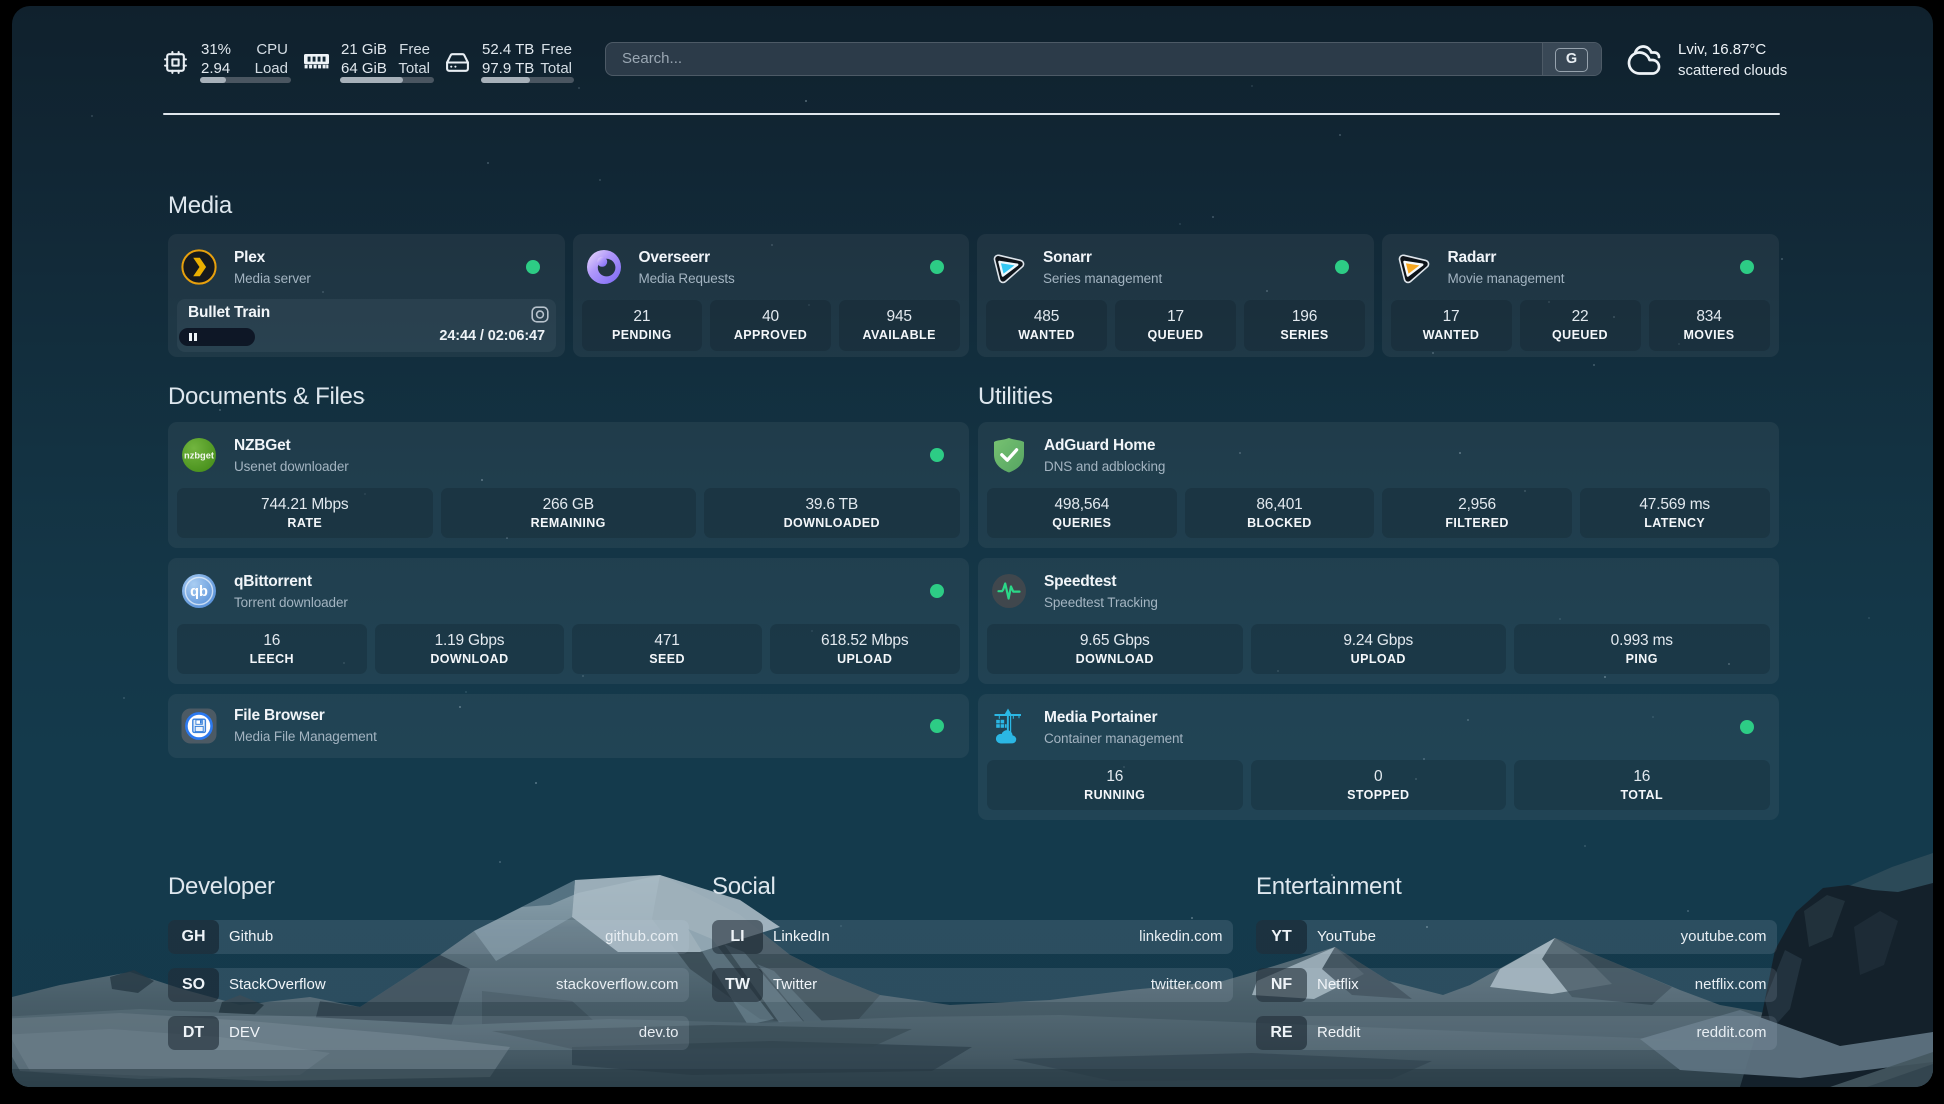 This screenshot has height=1104, width=1944. Describe the element at coordinates (199, 455) in the screenshot. I see `svg-text: nzbget` at that location.